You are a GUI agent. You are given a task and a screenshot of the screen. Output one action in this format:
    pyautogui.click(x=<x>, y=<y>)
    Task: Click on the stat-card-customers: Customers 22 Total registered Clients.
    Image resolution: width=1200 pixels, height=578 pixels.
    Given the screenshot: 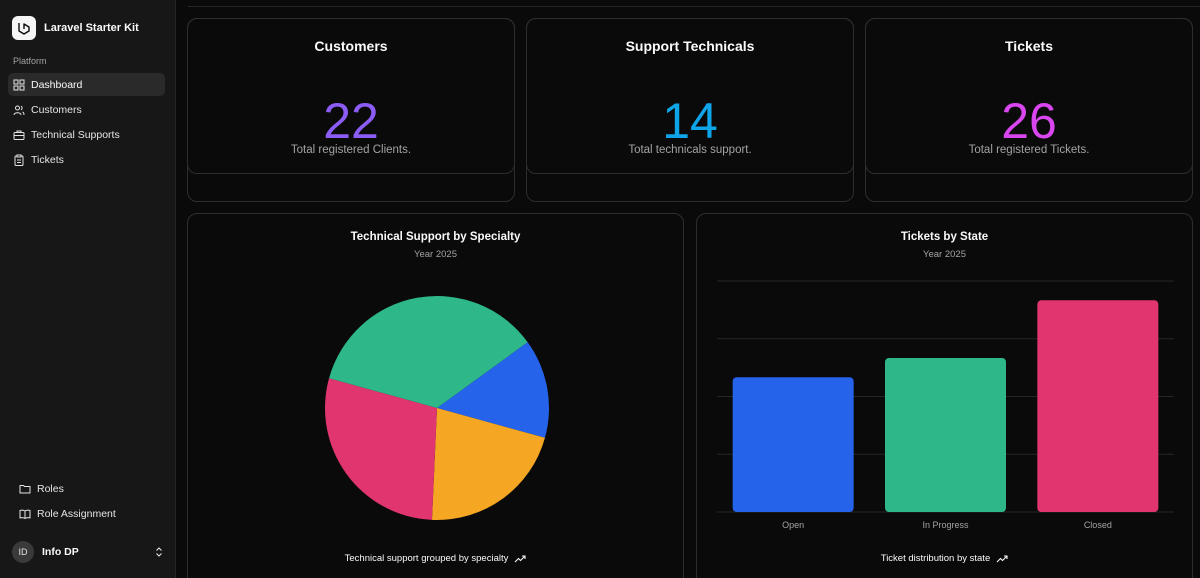 What is the action you would take?
    pyautogui.click(x=351, y=110)
    